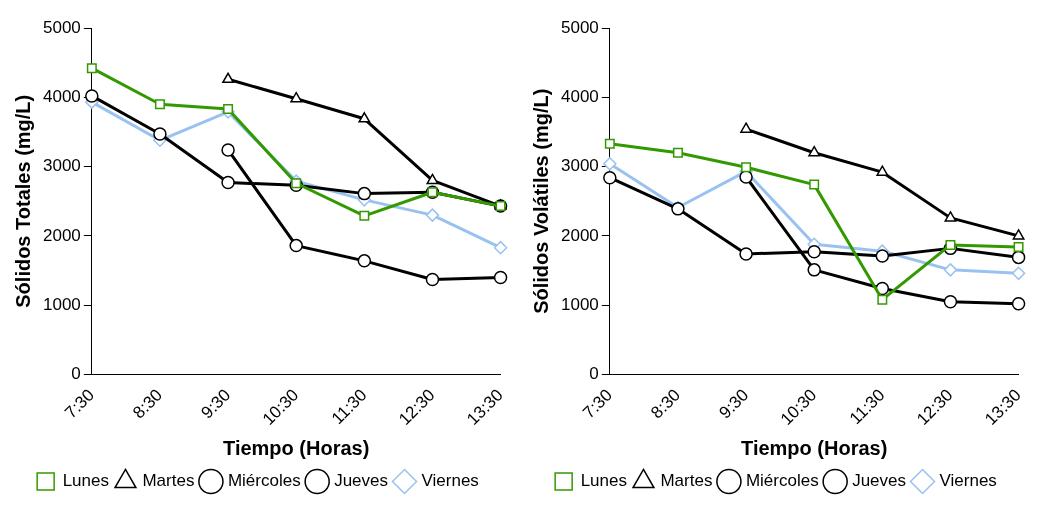  What do you see at coordinates (540, 201) in the screenshot?
I see `y-axis-title: Sólidos Volátiles (mg/L)` at bounding box center [540, 201].